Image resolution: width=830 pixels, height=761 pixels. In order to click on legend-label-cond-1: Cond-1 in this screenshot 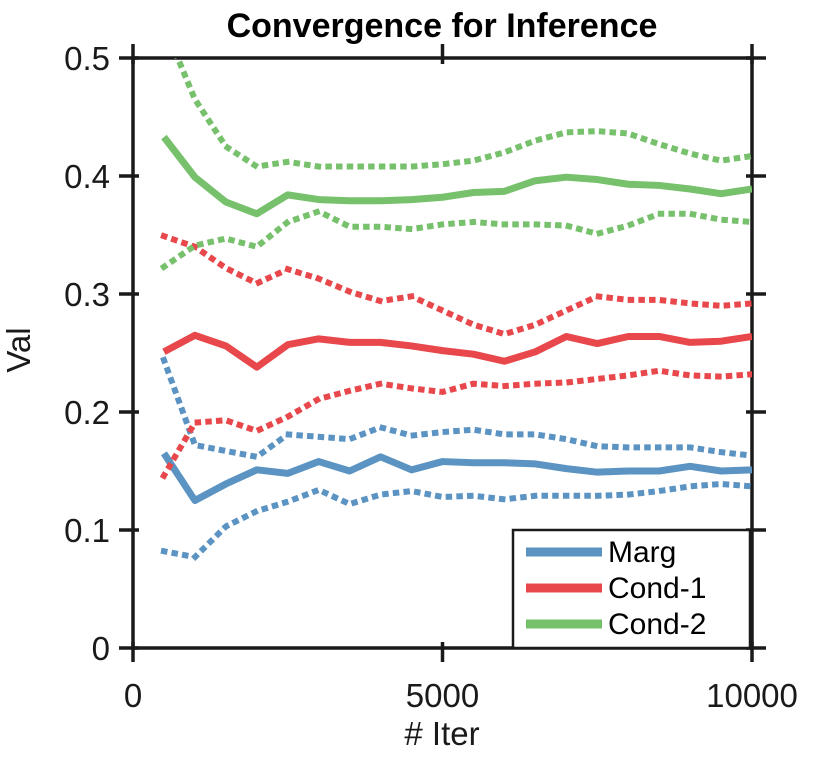, I will do `click(657, 588)`.